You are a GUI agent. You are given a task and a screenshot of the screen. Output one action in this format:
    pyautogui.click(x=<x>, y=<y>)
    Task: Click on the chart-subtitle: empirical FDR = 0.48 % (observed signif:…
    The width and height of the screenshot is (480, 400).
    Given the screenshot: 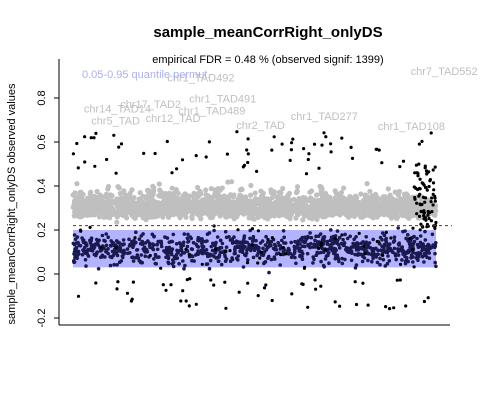 What is the action you would take?
    pyautogui.click(x=267, y=60)
    